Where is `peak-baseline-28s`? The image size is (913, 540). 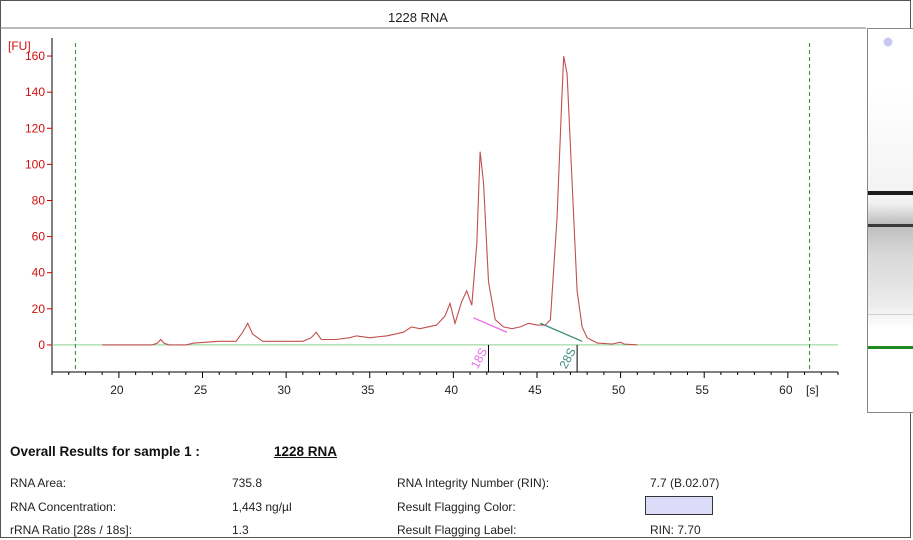 peak-baseline-28s is located at coordinates (561, 332).